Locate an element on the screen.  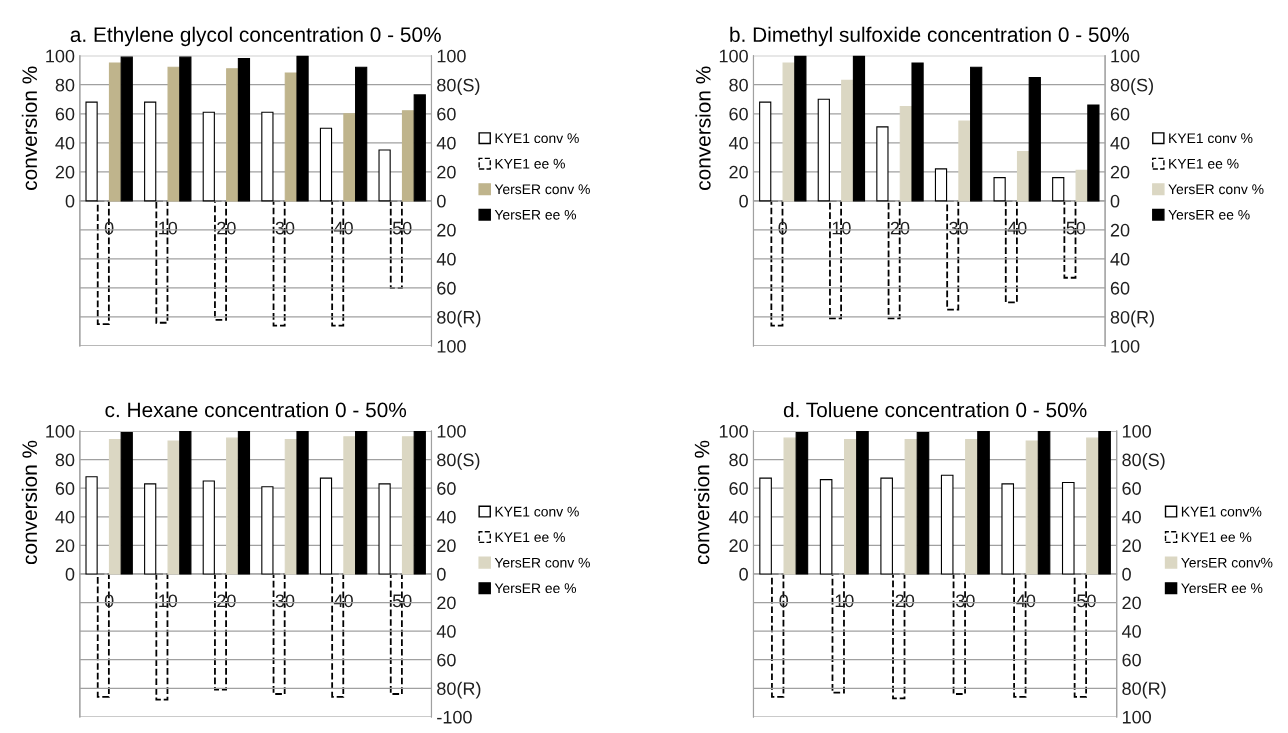
y2-tick-label: -100 is located at coordinates (454, 717).